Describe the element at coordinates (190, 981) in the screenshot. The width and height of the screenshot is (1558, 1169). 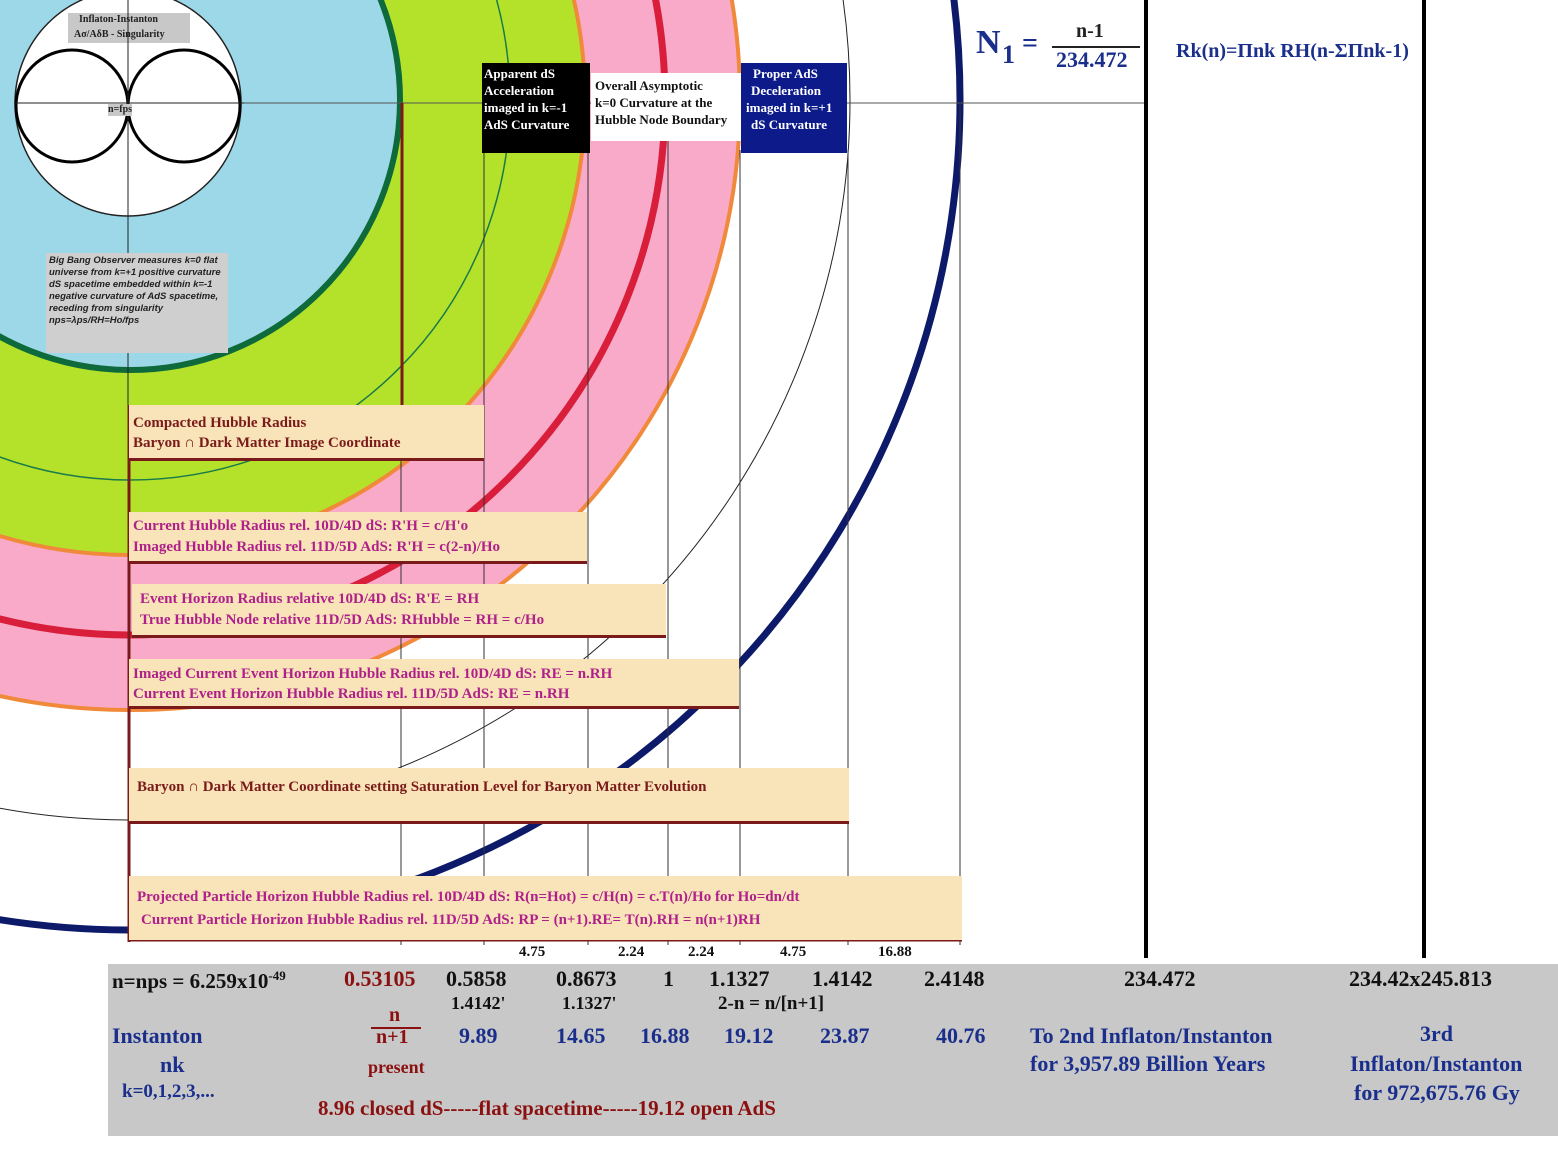
I see `nps-text: n=nps = 6.259x10` at that location.